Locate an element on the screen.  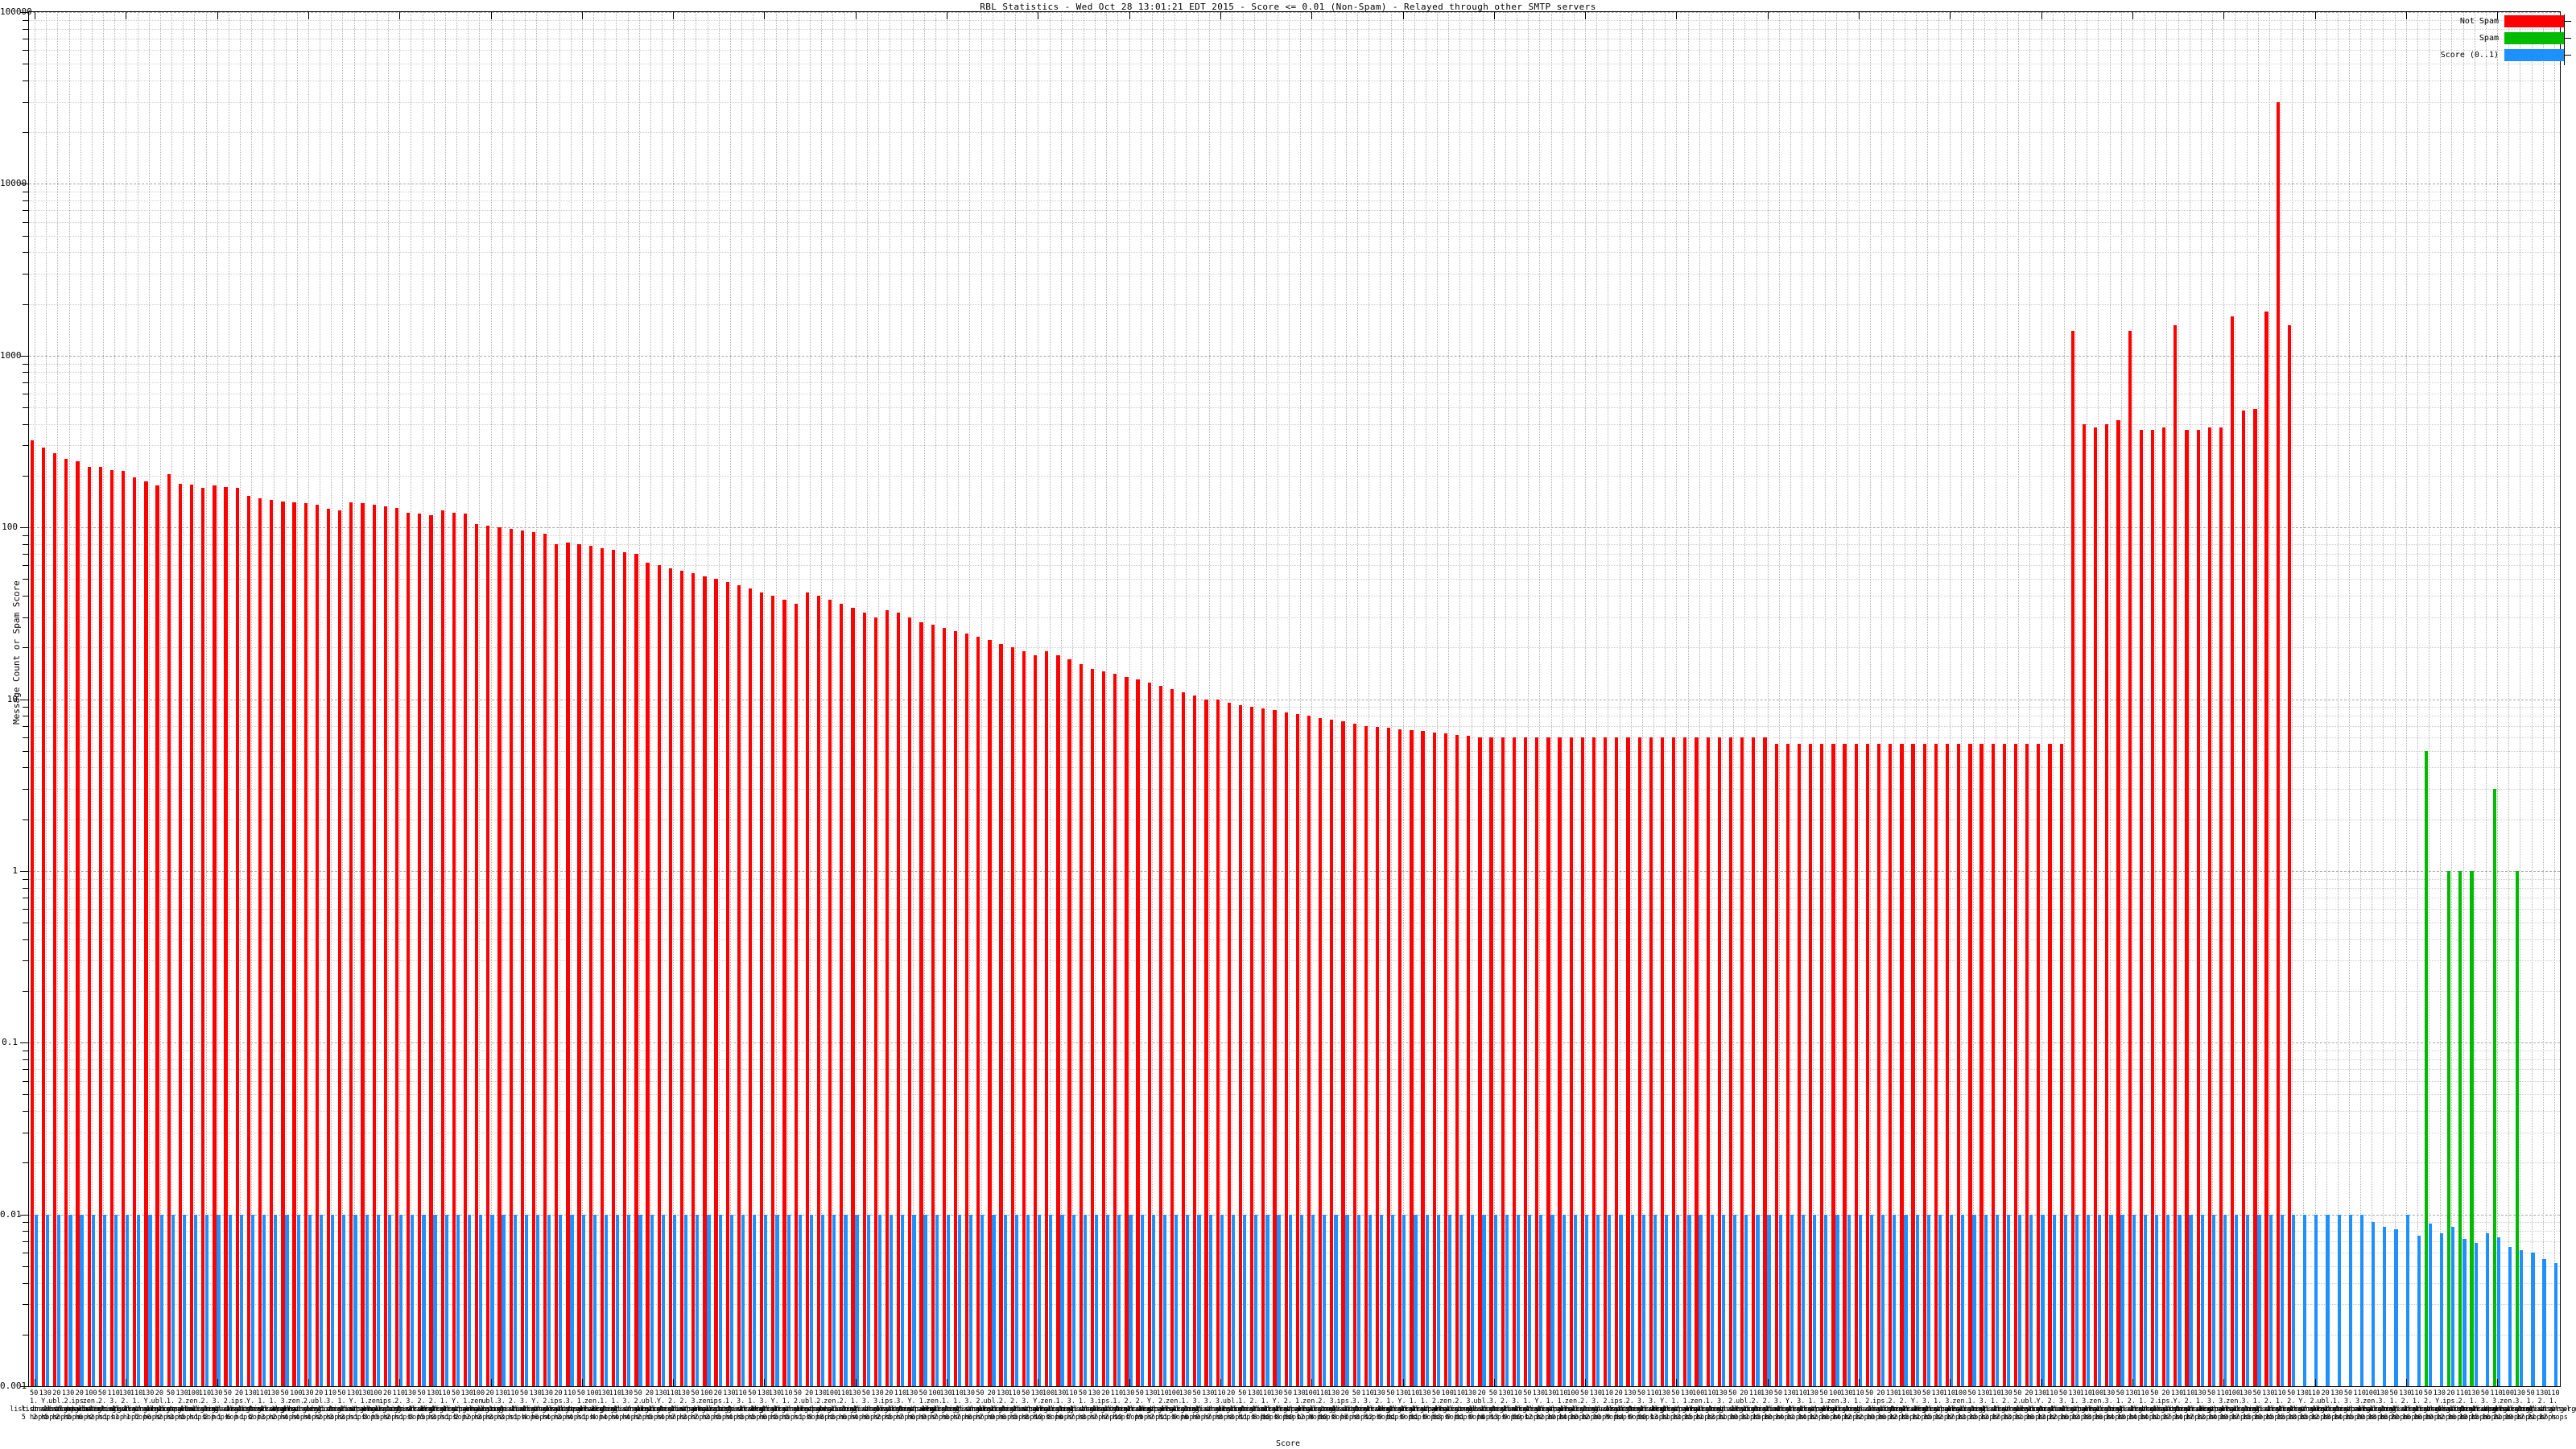
x-tick-label: 100 zen. spamhaus.org 17 hops is located at coordinates (1961, 1405).